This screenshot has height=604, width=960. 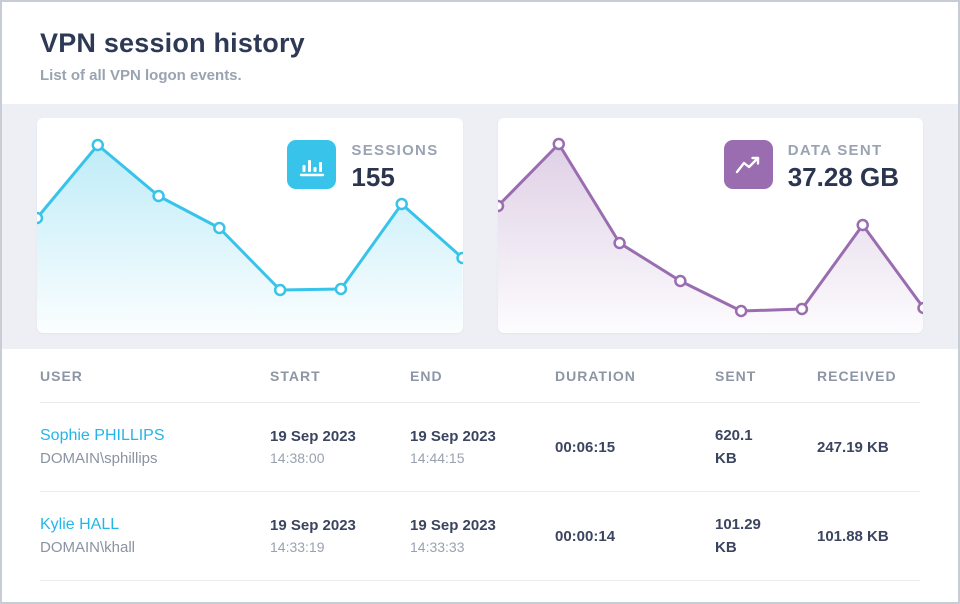 What do you see at coordinates (595, 375) in the screenshot?
I see `column-header-duration: DURATION` at bounding box center [595, 375].